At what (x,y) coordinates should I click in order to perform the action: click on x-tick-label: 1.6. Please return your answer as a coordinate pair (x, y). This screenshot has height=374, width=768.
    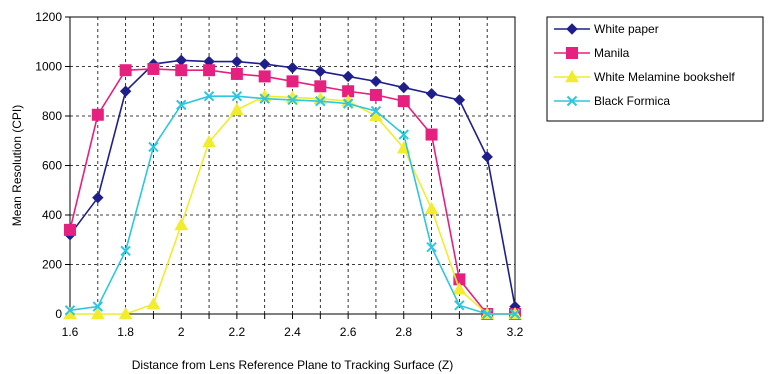
    Looking at the image, I should click on (70, 332).